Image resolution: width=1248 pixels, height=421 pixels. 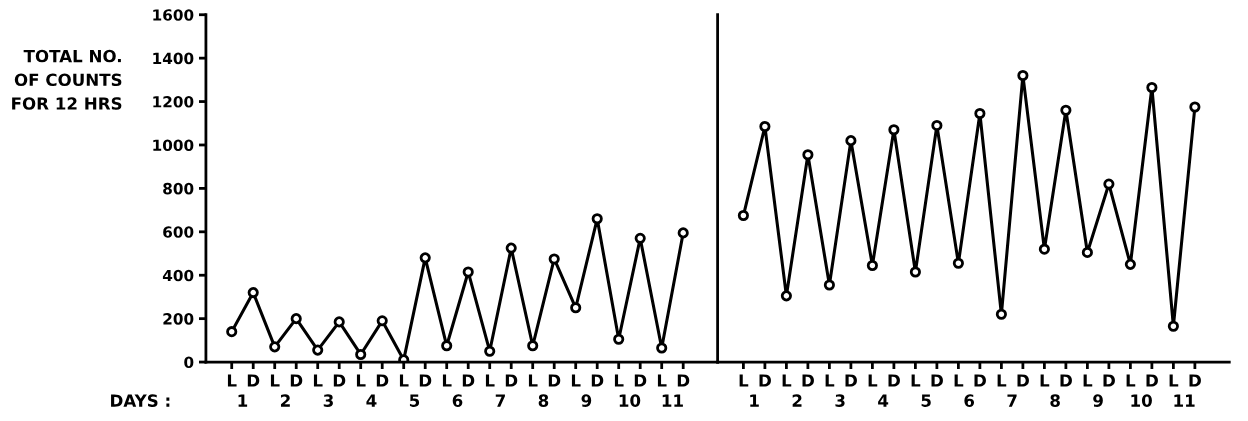 What do you see at coordinates (178, 319) in the screenshot?
I see `y-tick-label: 200` at bounding box center [178, 319].